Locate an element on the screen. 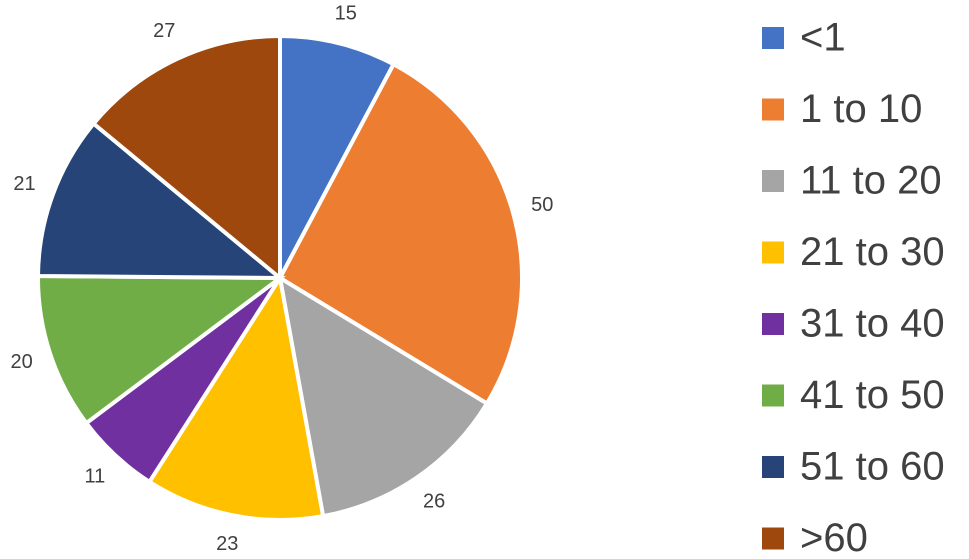  data-label: 11 is located at coordinates (94, 477).